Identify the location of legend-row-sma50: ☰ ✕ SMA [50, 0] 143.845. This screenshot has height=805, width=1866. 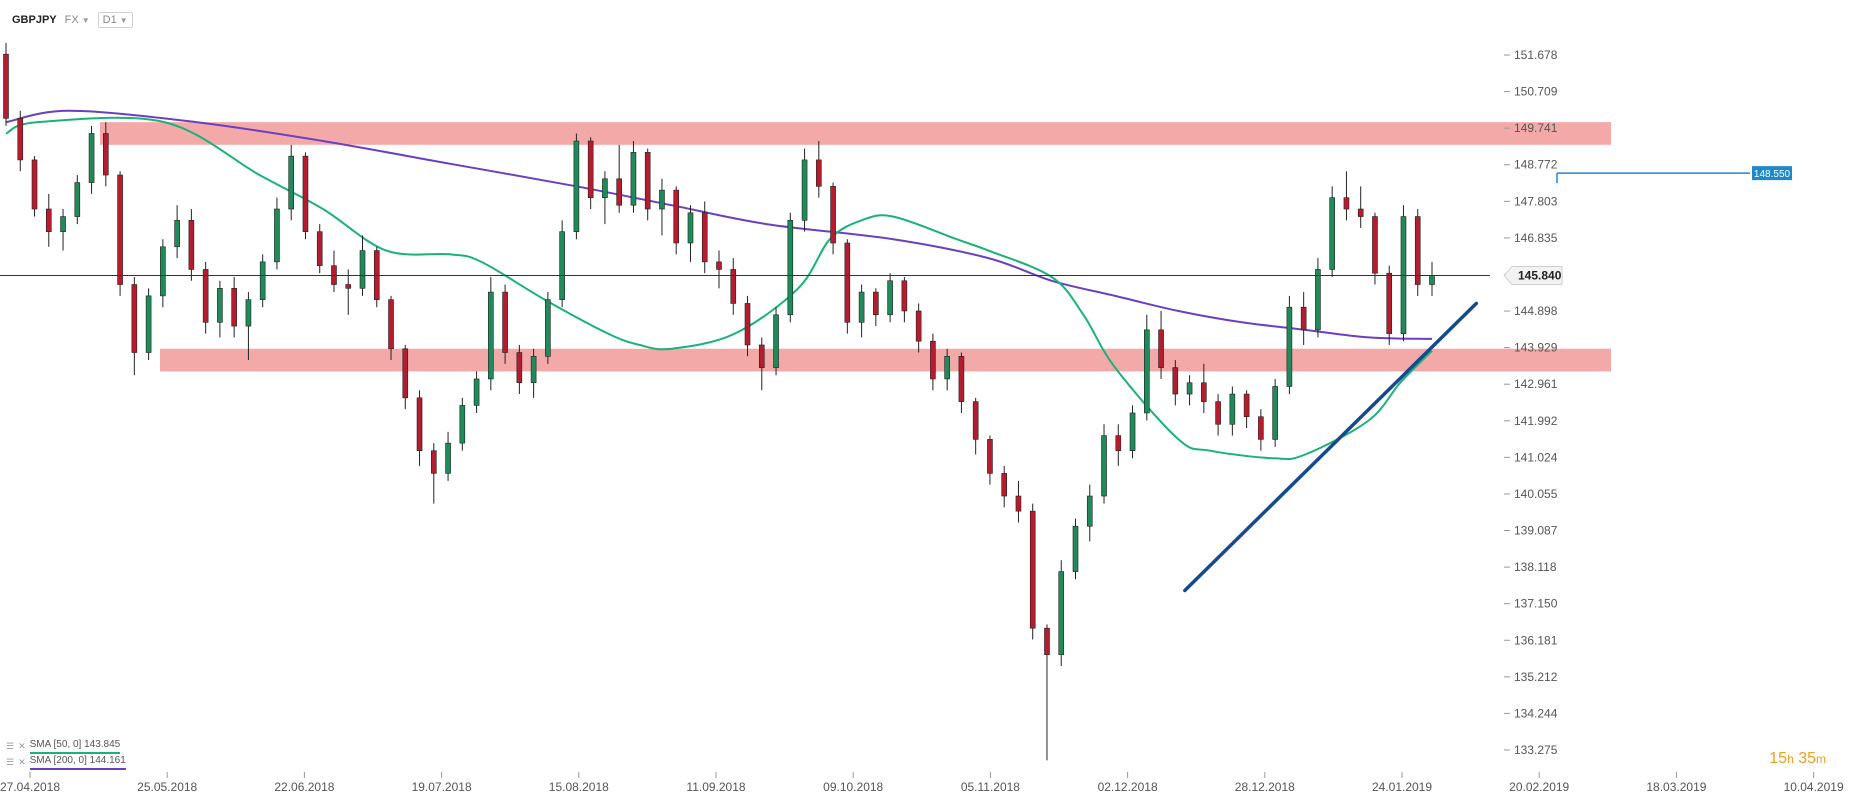
(66, 746).